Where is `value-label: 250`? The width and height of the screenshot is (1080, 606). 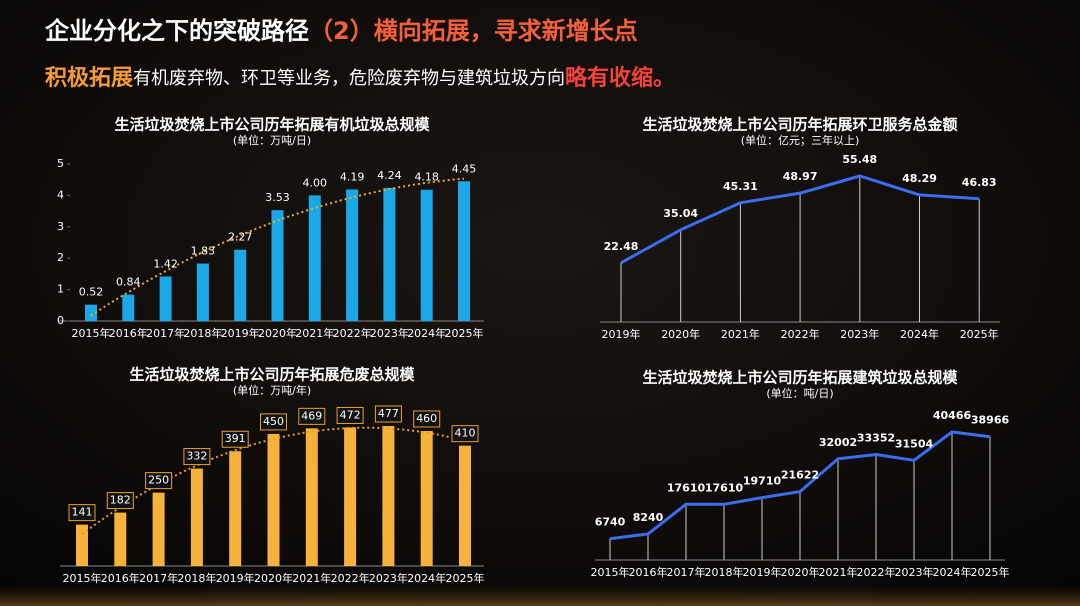 value-label: 250 is located at coordinates (158, 480).